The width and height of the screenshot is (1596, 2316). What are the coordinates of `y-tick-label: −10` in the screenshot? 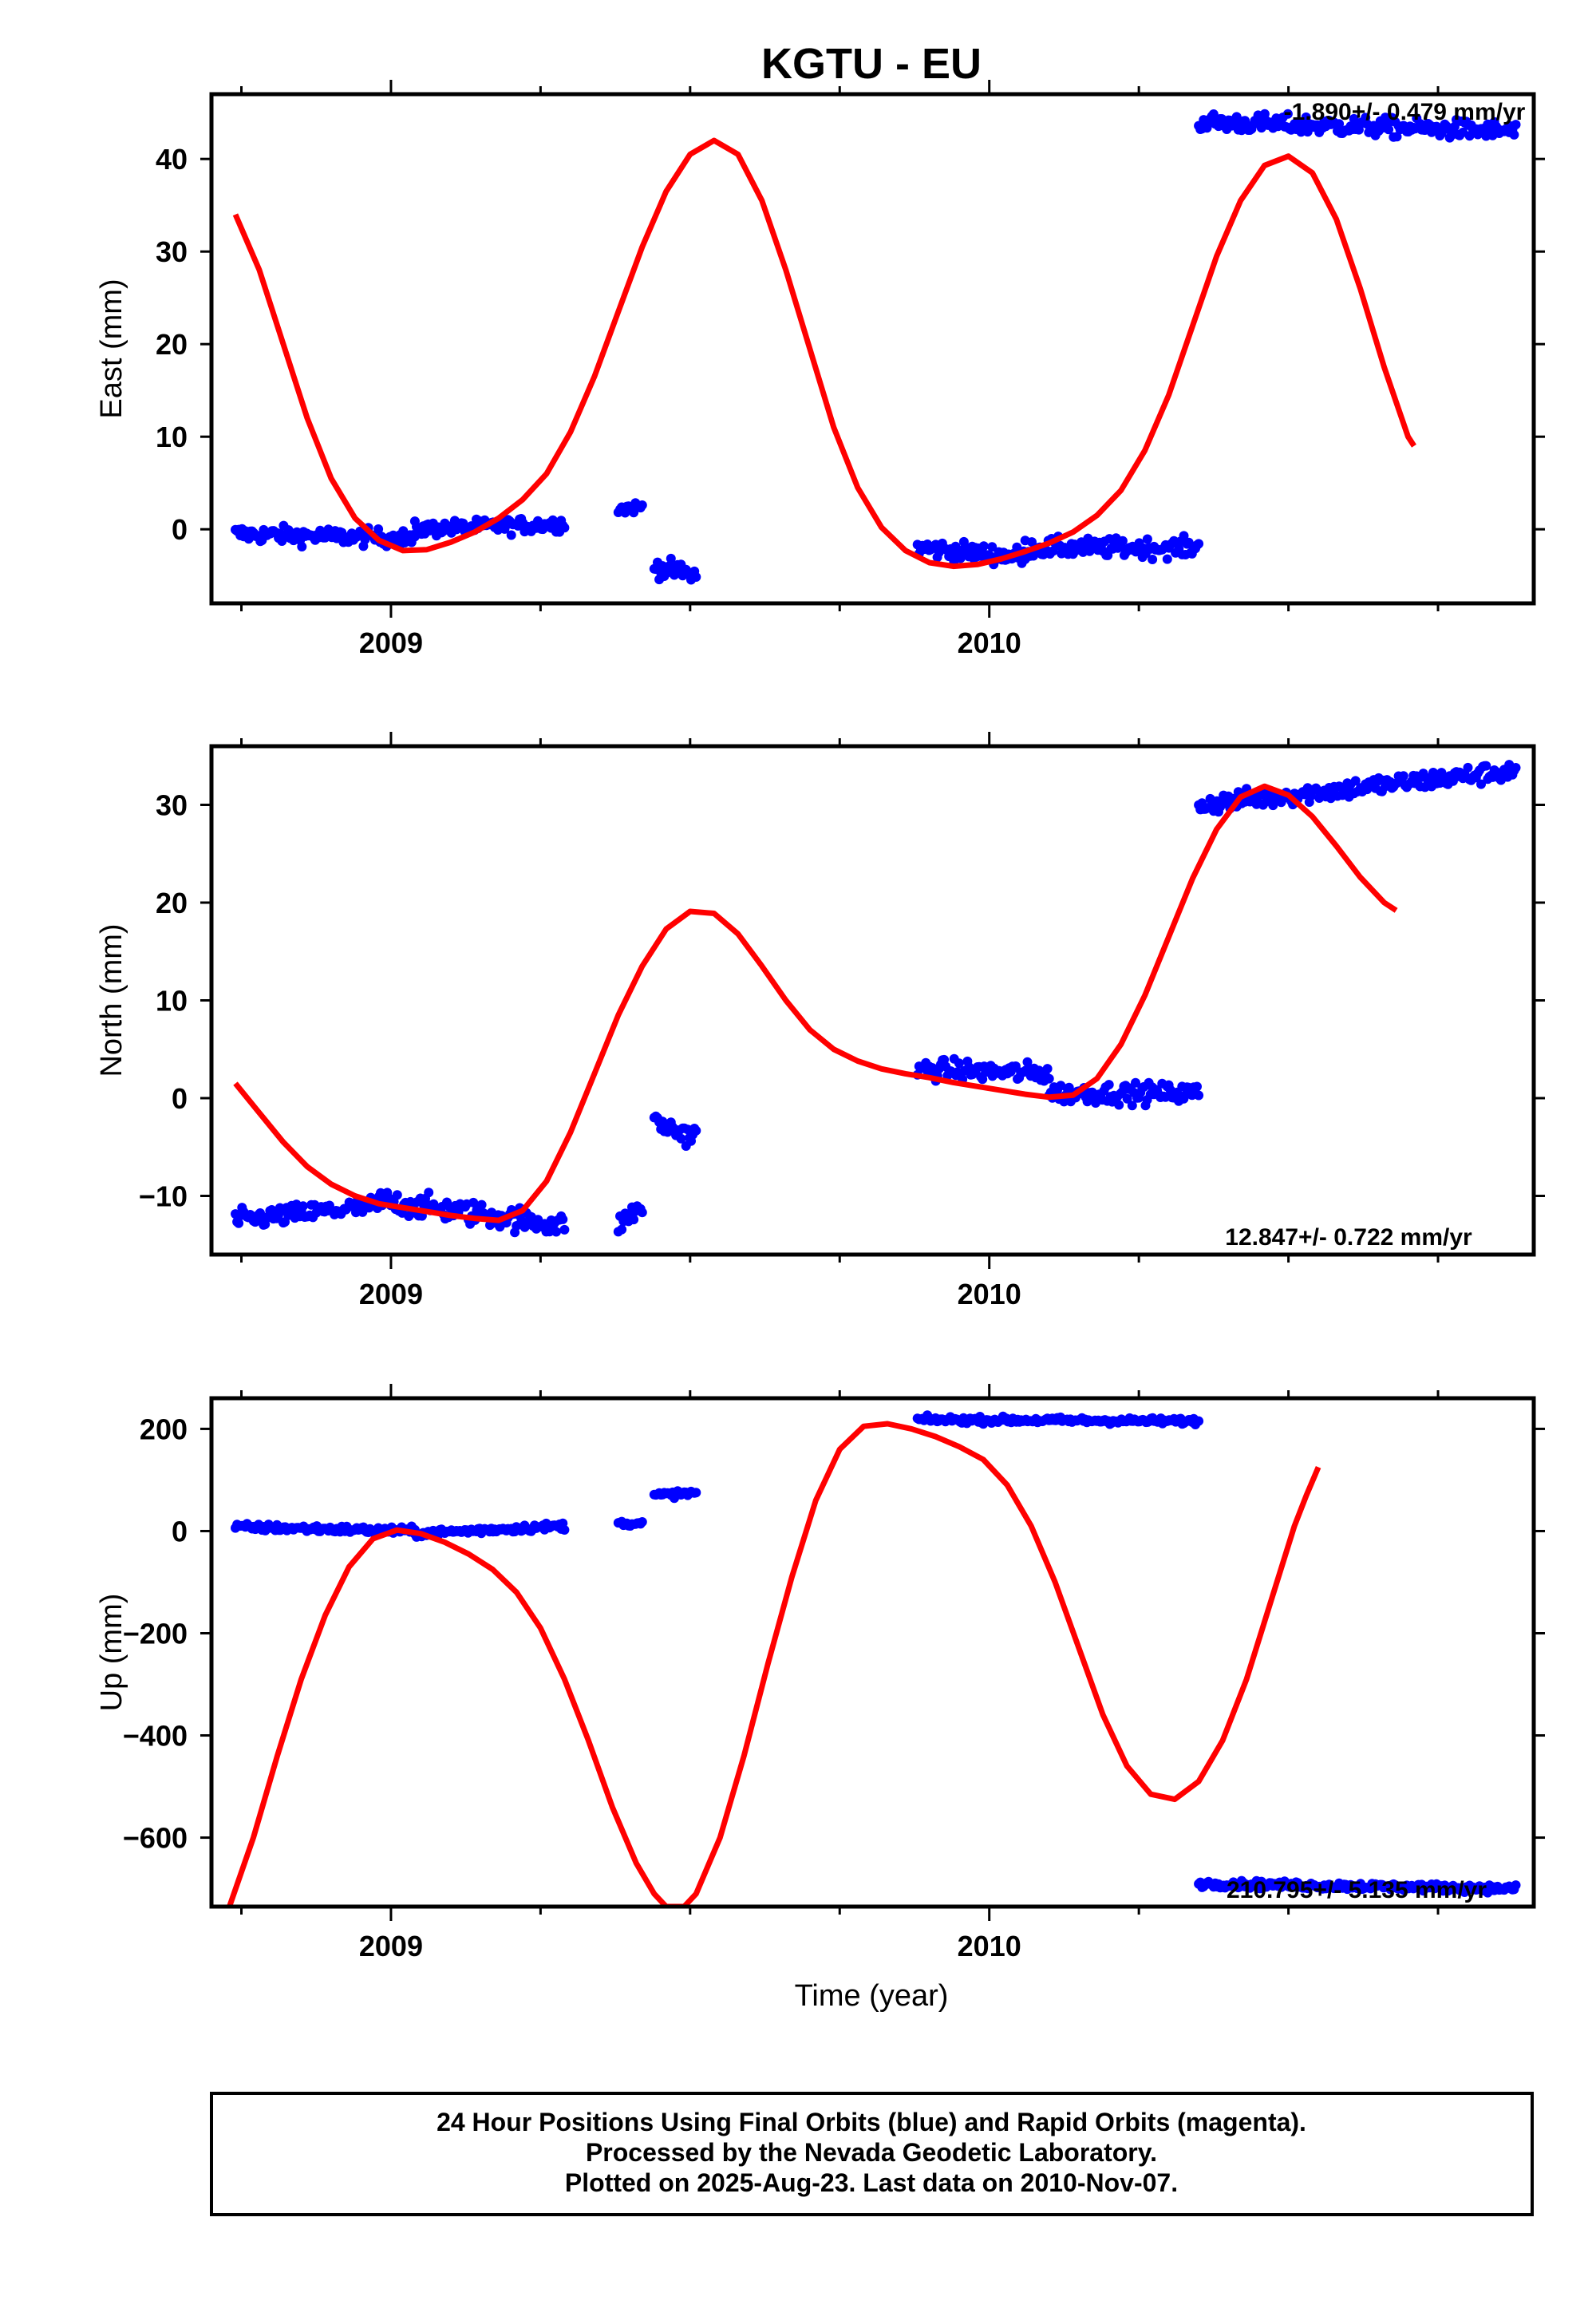 It's located at (163, 1196).